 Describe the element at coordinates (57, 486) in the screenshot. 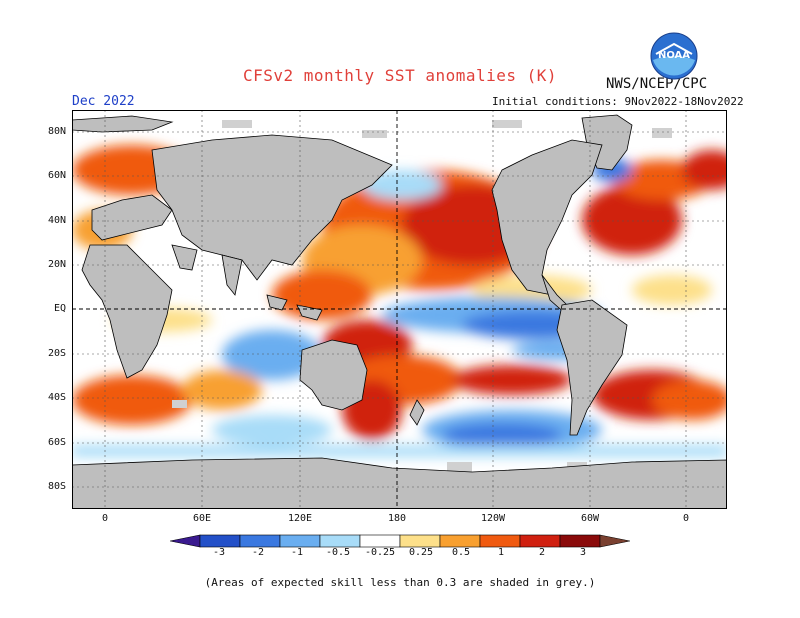

I see `lat-label: 80S` at that location.